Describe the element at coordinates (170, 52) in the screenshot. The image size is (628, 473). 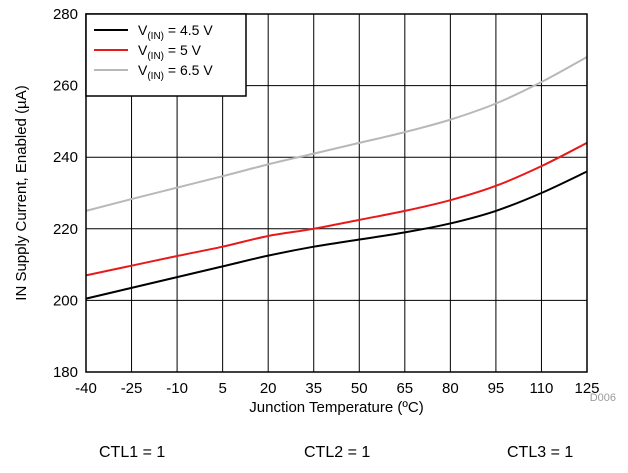
I see `legend-entry-2: V(IN) = 5 V` at that location.